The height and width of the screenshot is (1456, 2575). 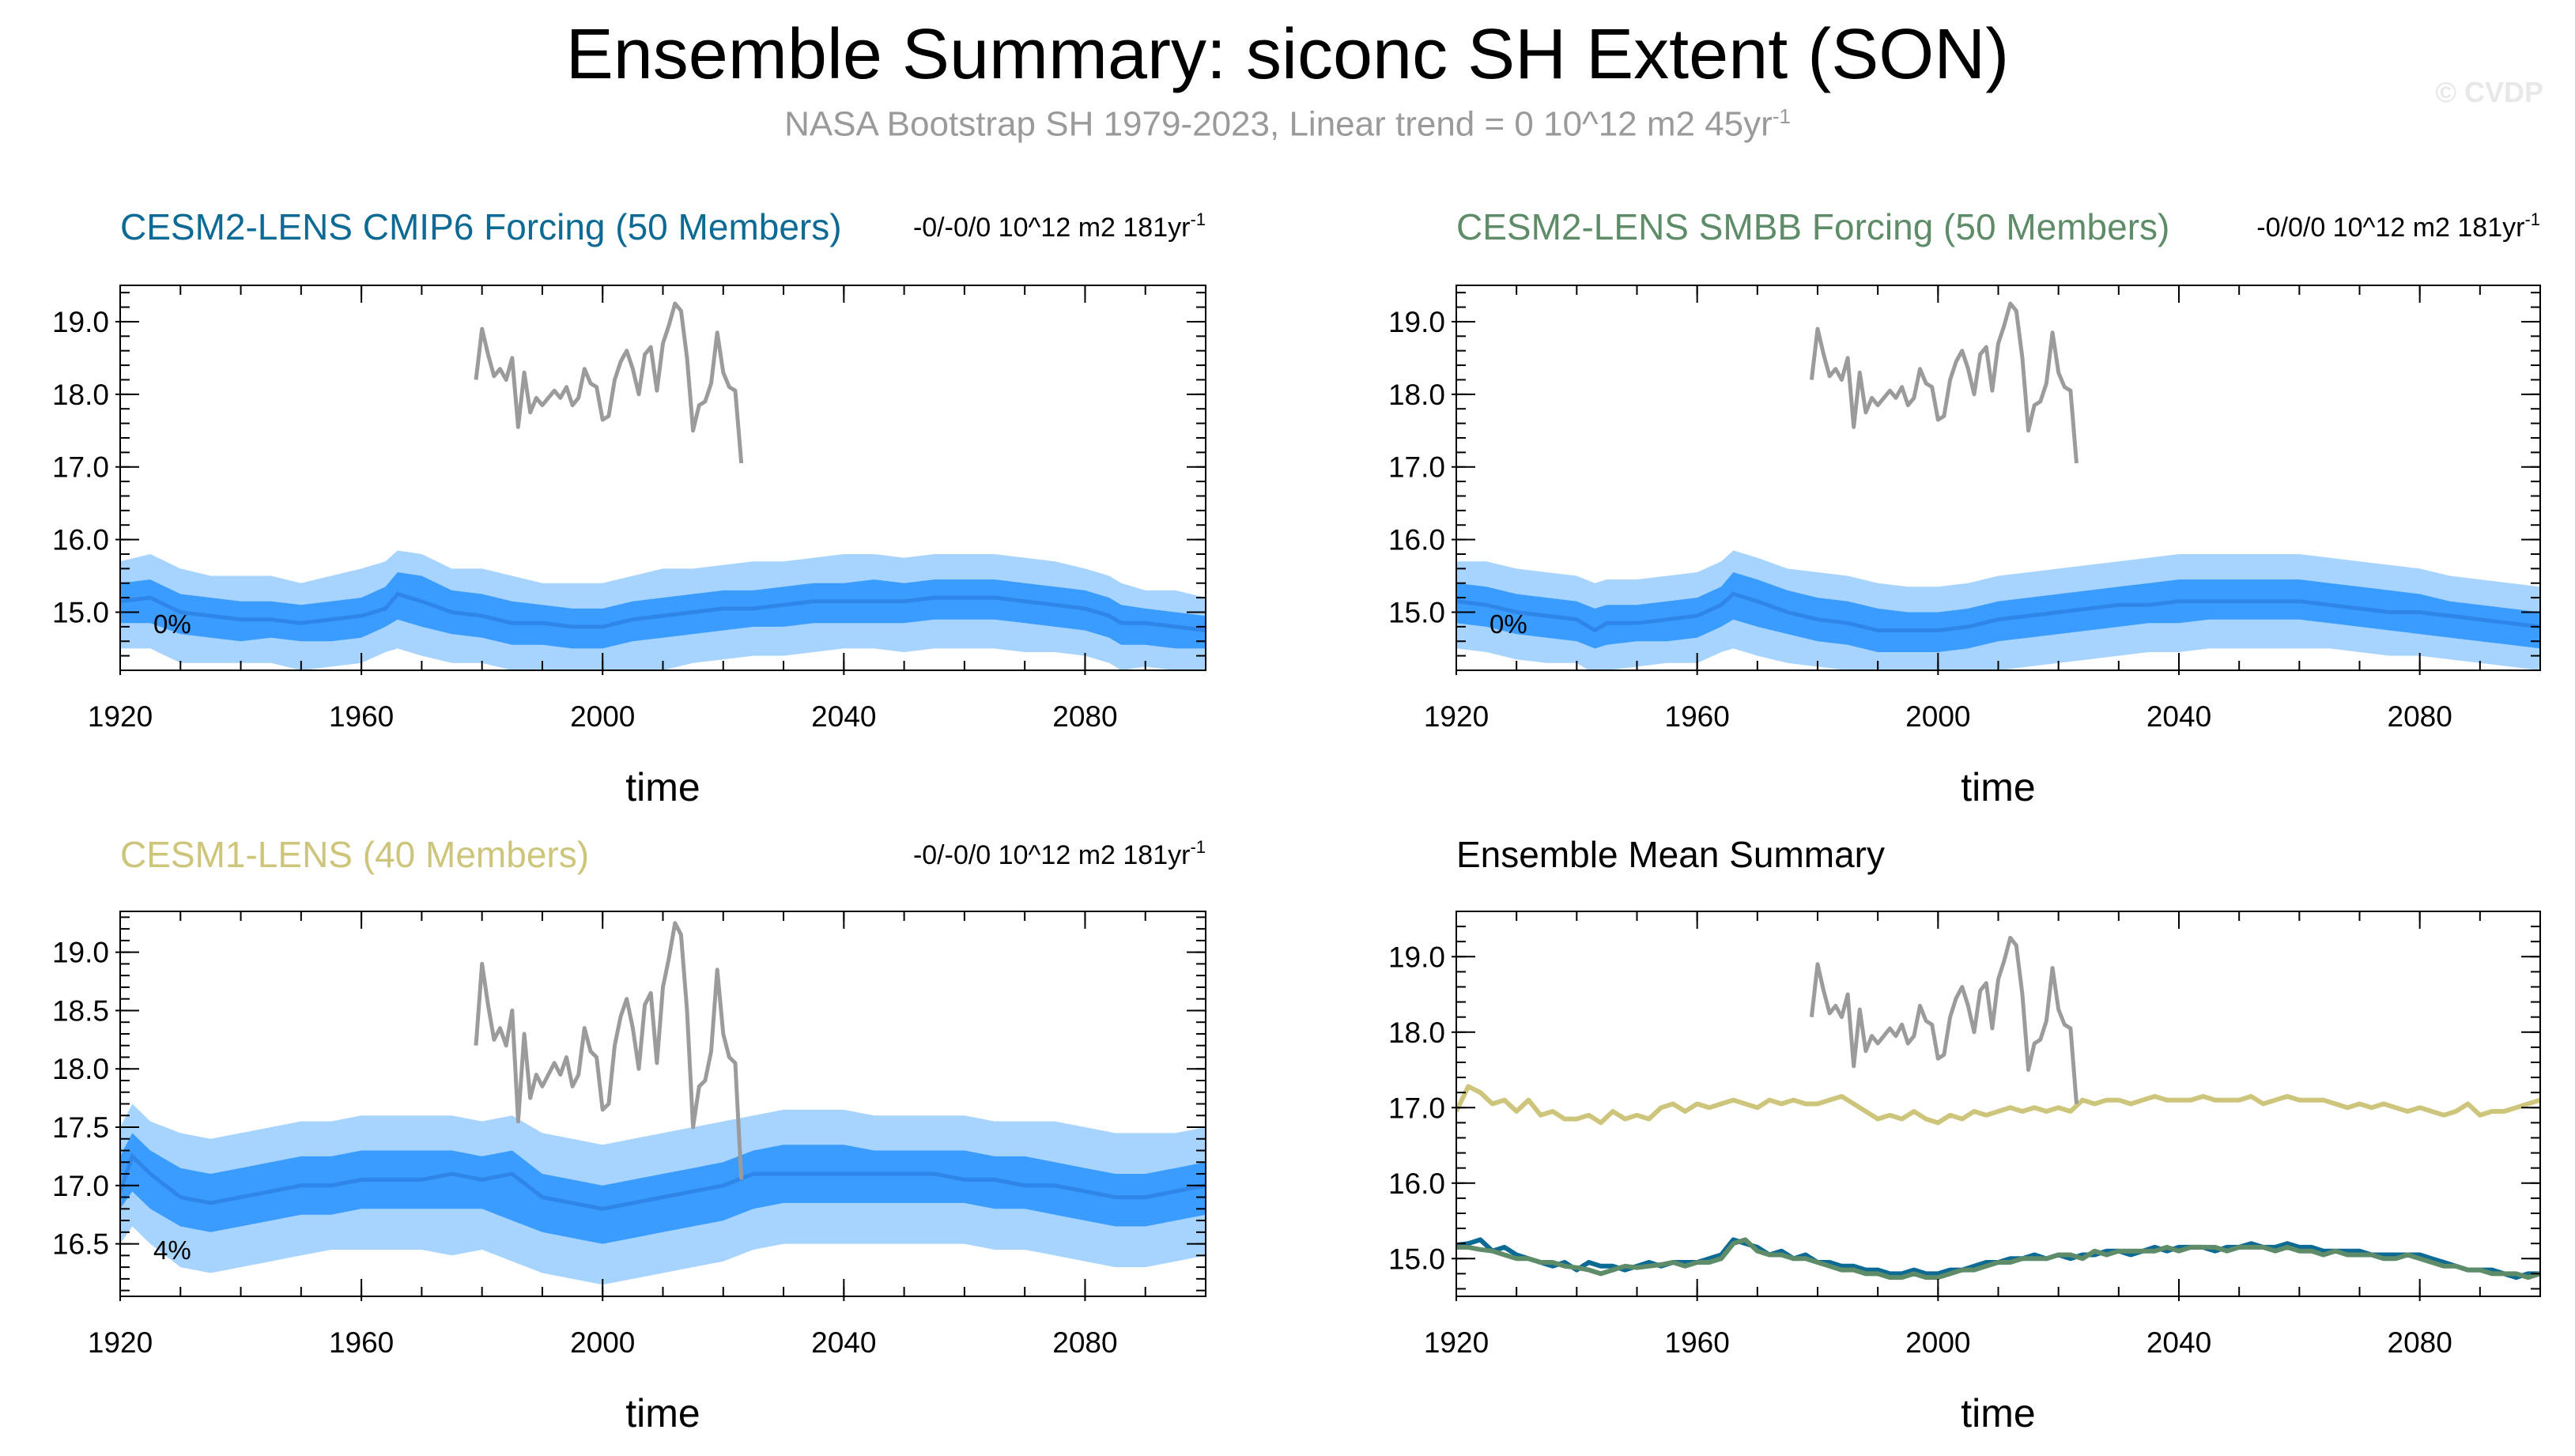 I want to click on page-title: Ensemble Summary: siconc SH Extent (SON), so click(x=1287, y=54).